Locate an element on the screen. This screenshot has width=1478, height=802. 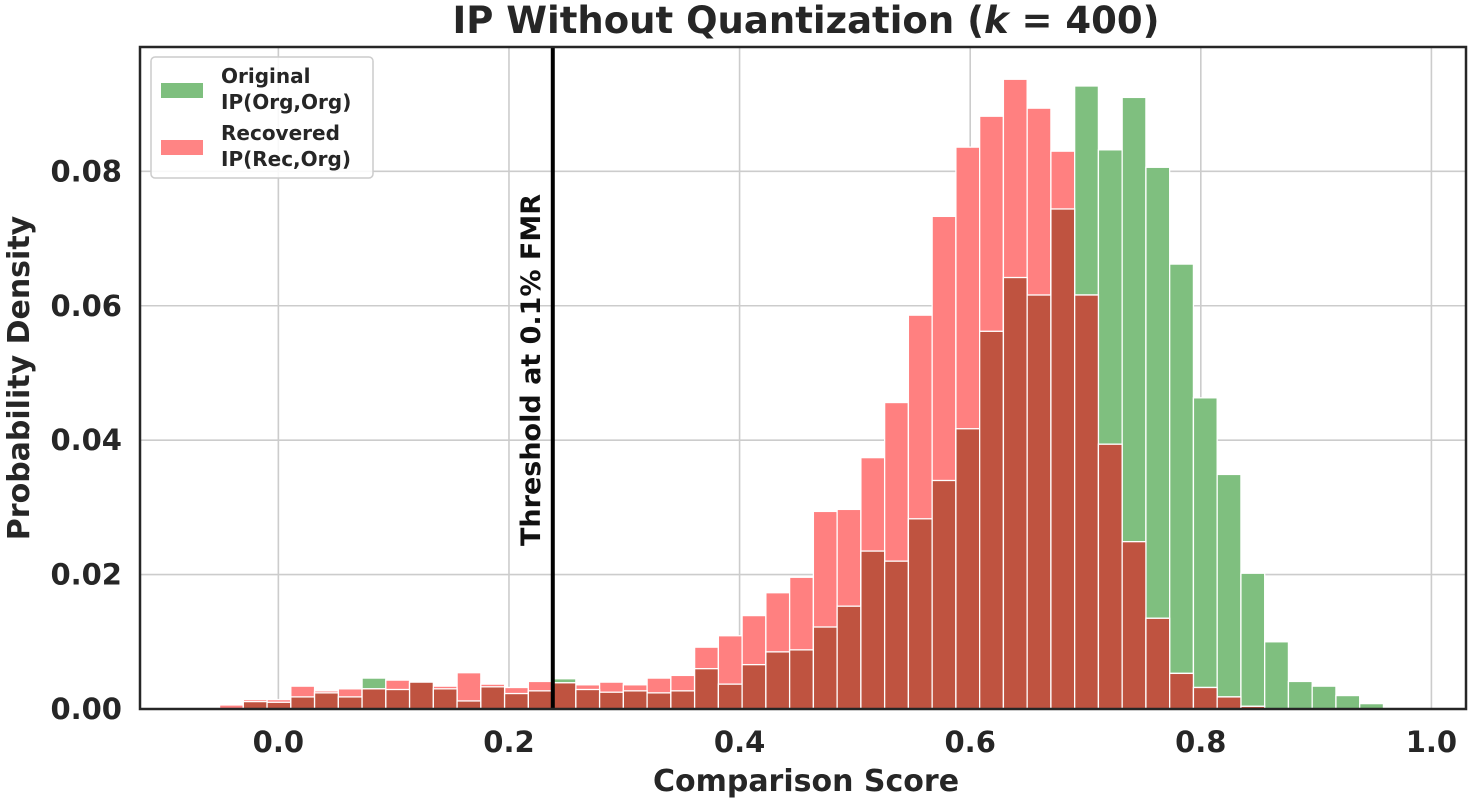
y-tick-labels: 0.00 0.02 0.04 0.06 0.08 is located at coordinates (86, 440).